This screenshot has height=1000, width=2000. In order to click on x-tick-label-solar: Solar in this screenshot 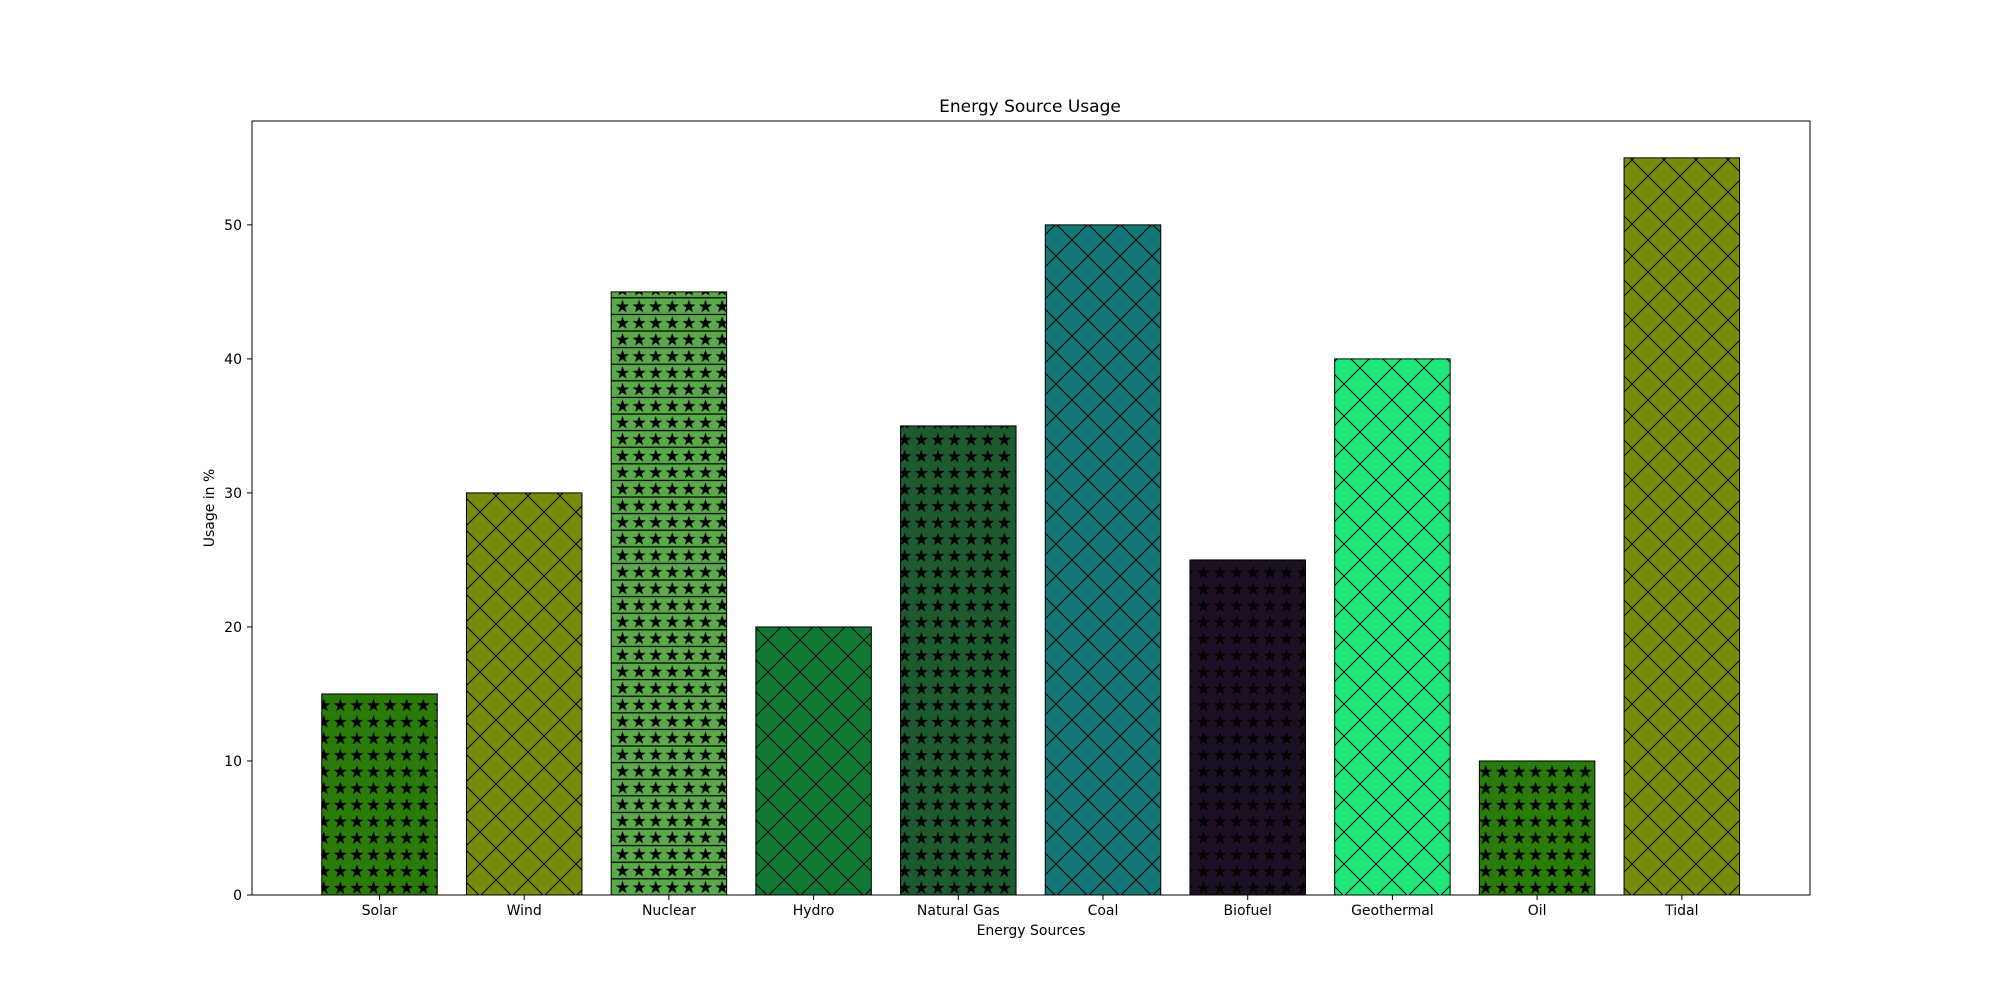, I will do `click(380, 911)`.